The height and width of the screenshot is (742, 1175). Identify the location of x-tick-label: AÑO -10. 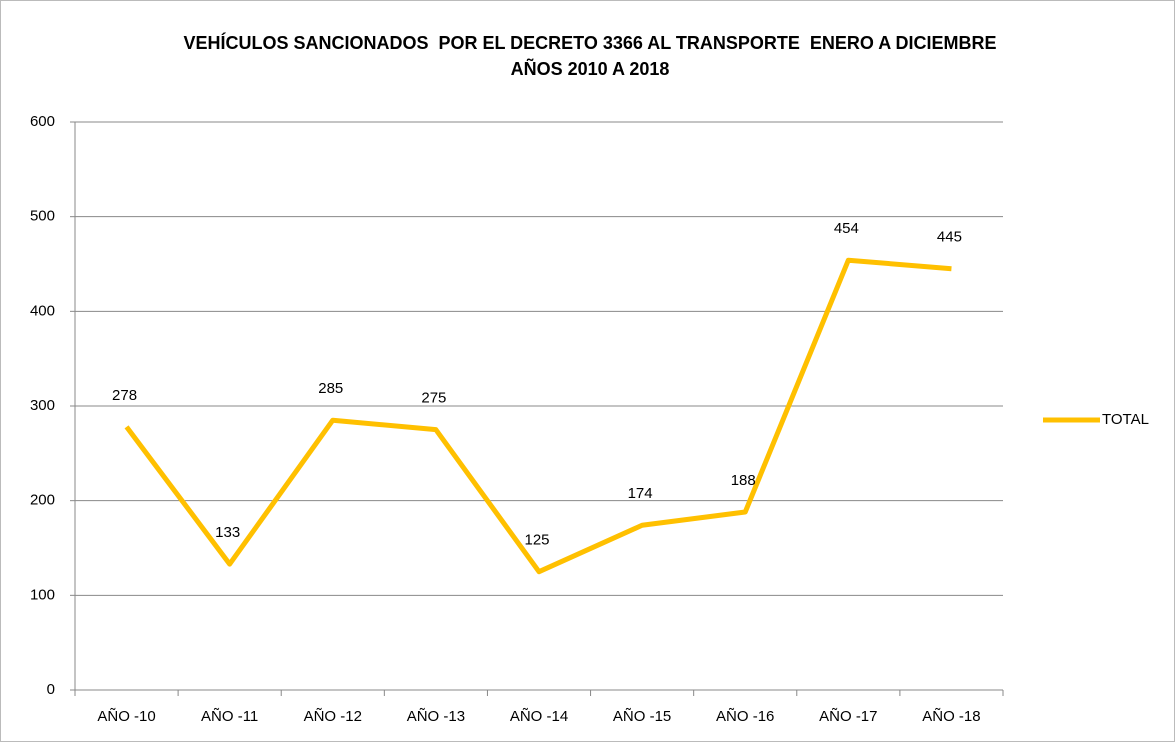
(126, 716).